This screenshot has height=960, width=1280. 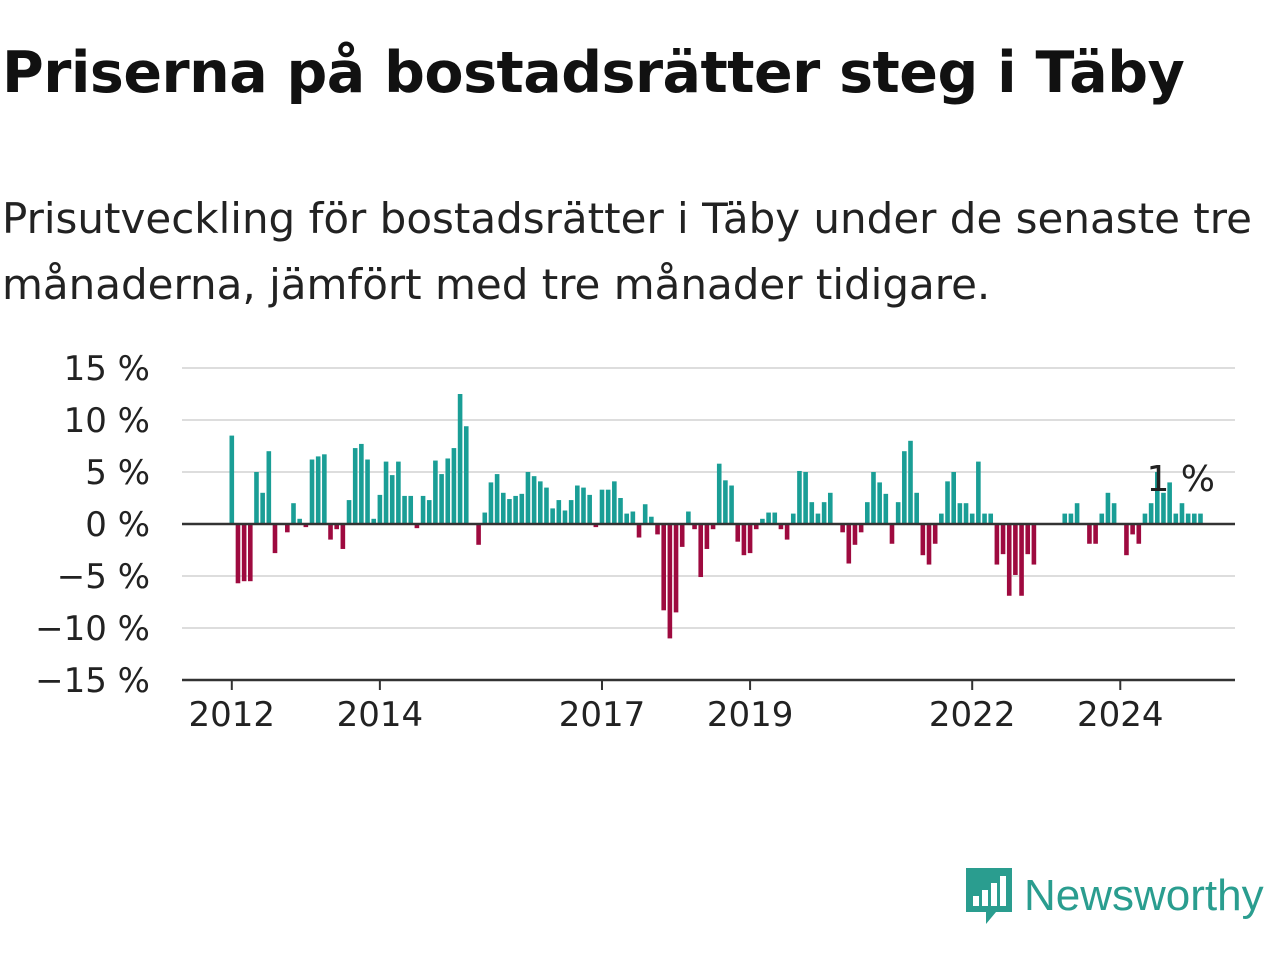 I want to click on y-tick-label: −10 %, so click(x=92, y=629).